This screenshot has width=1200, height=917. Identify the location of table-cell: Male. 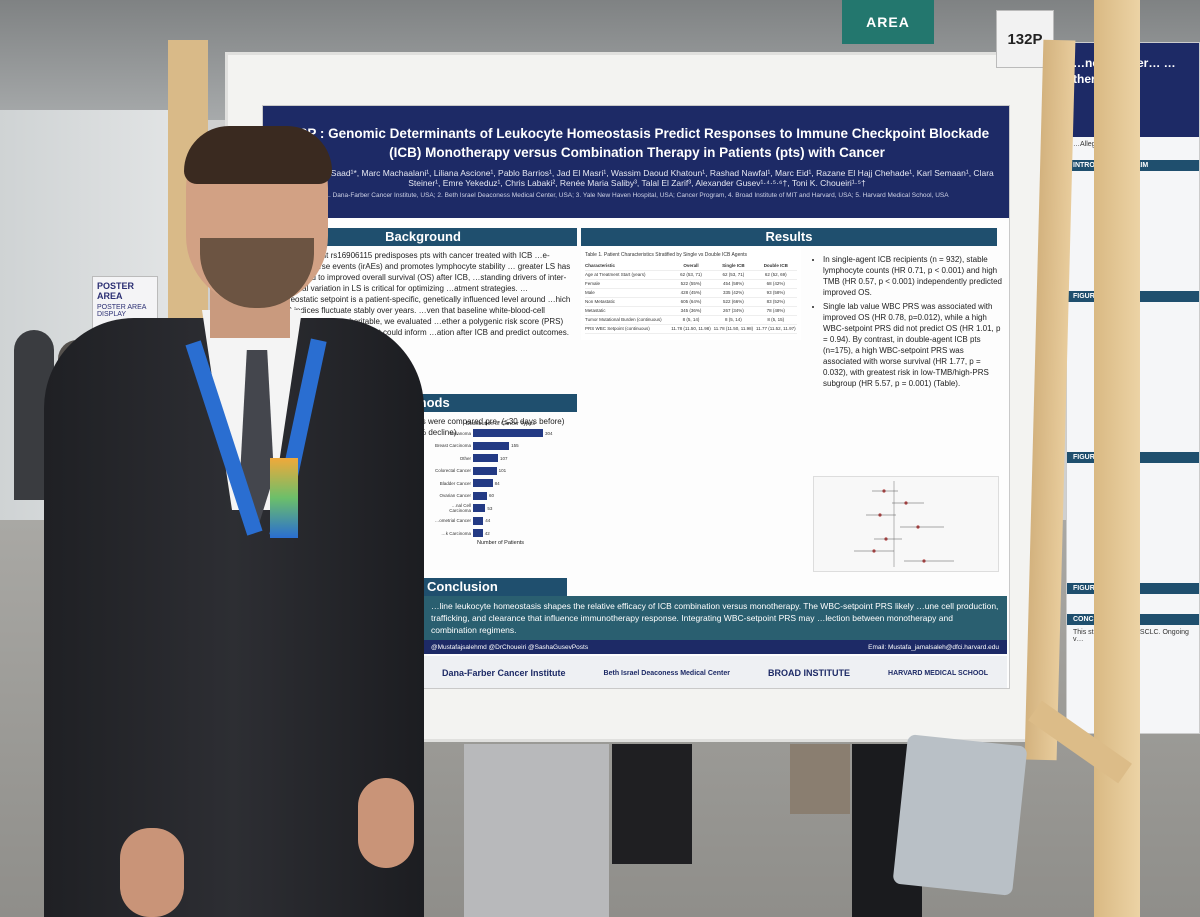
(590, 292).